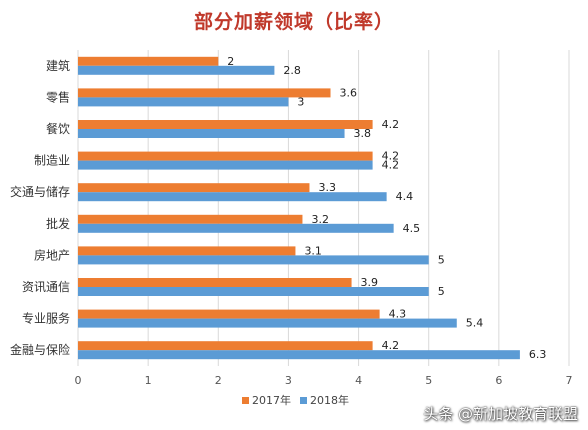 The width and height of the screenshot is (588, 430). I want to click on category-label: 建筑, so click(58, 65).